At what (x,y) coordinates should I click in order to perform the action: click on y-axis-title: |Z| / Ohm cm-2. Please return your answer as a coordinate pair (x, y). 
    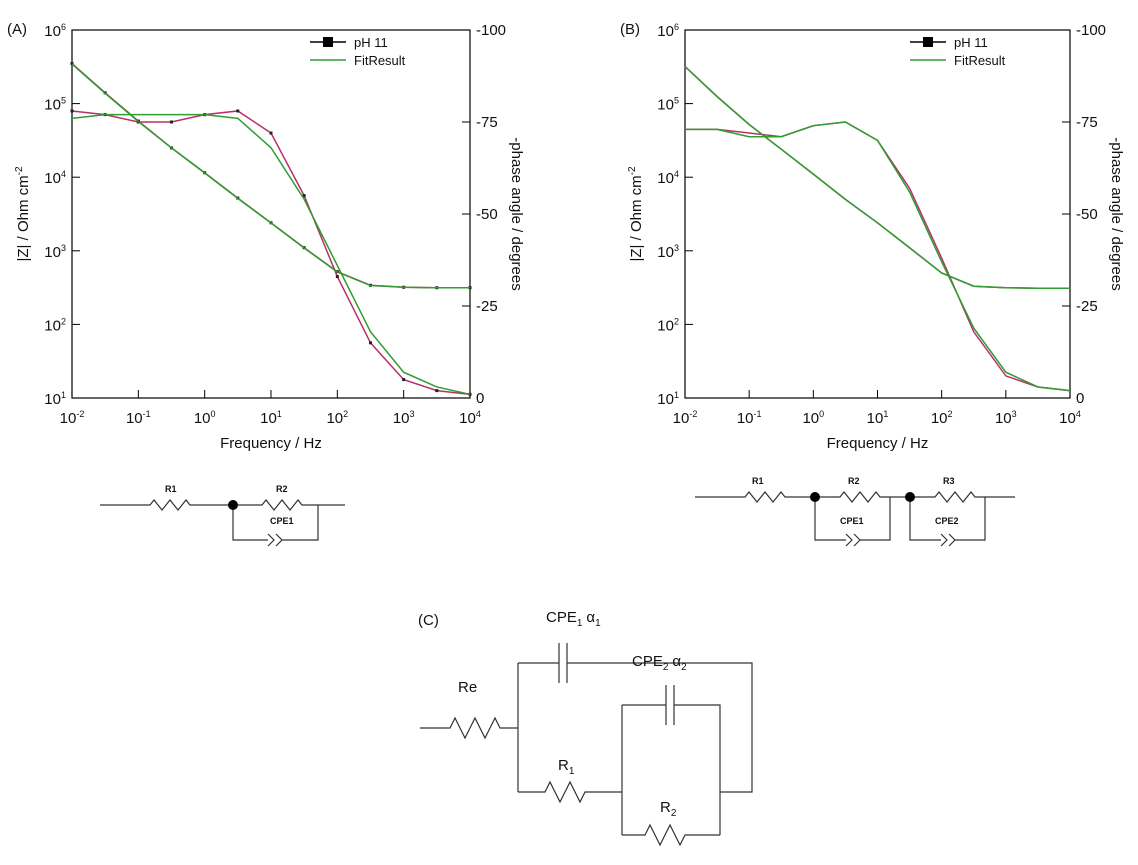
    Looking at the image, I should click on (23, 213).